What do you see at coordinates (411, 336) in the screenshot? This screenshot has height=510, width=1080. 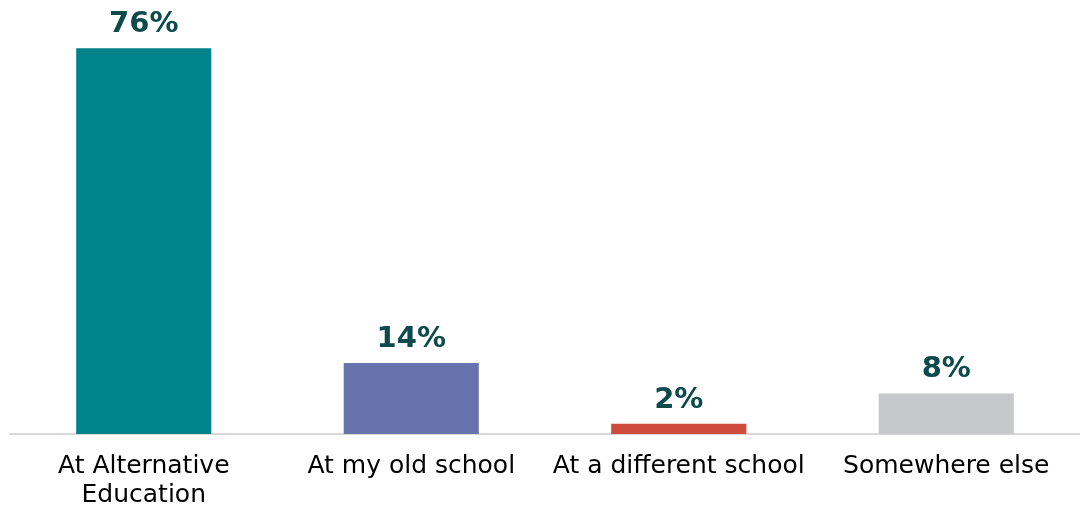 I see `data-label: 14%` at bounding box center [411, 336].